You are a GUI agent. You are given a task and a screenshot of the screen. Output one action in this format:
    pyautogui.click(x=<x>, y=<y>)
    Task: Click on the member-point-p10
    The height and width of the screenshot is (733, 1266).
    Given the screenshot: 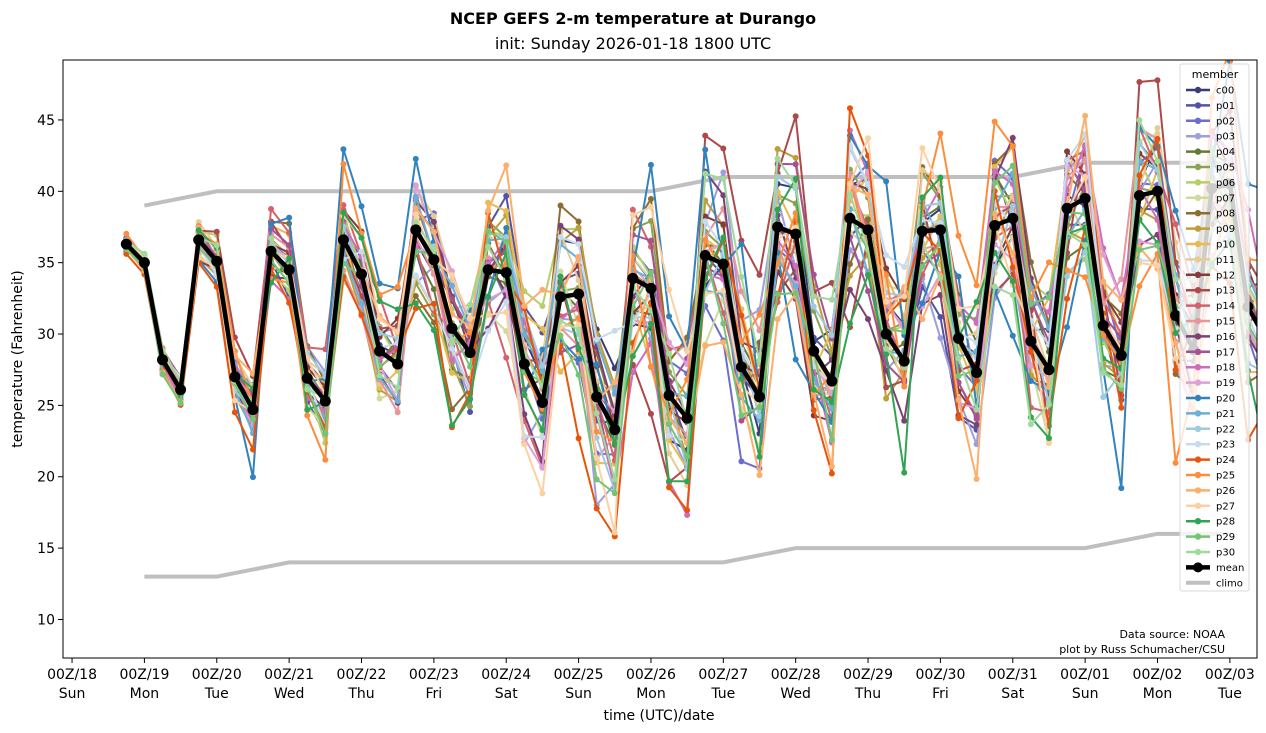 What is the action you would take?
    pyautogui.click(x=506, y=211)
    